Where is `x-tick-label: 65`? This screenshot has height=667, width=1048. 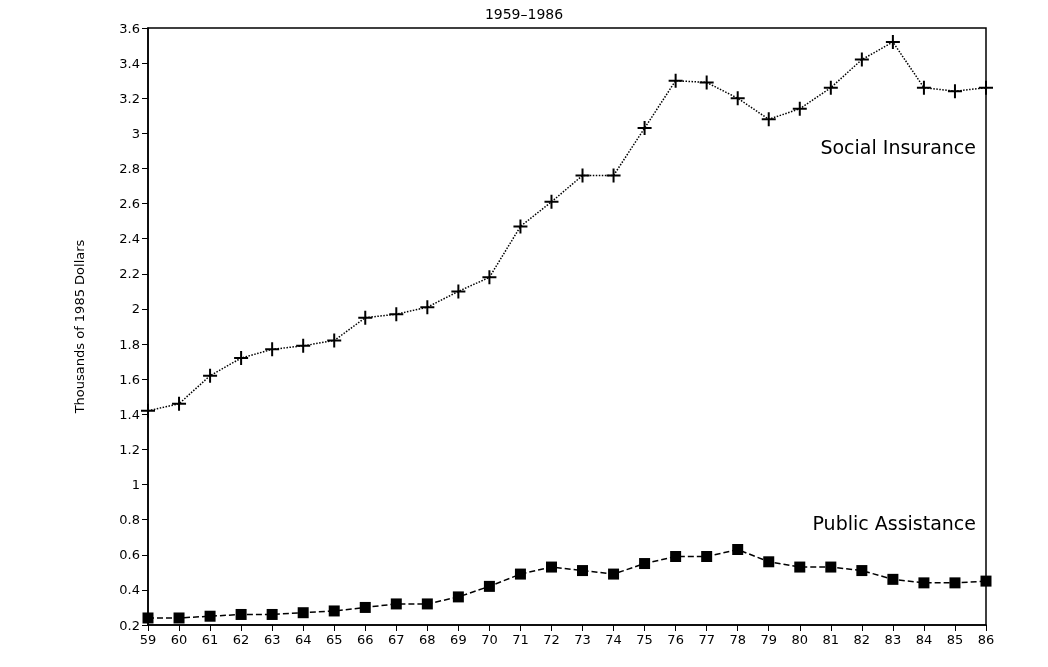
x-tick-label: 65 is located at coordinates (334, 639).